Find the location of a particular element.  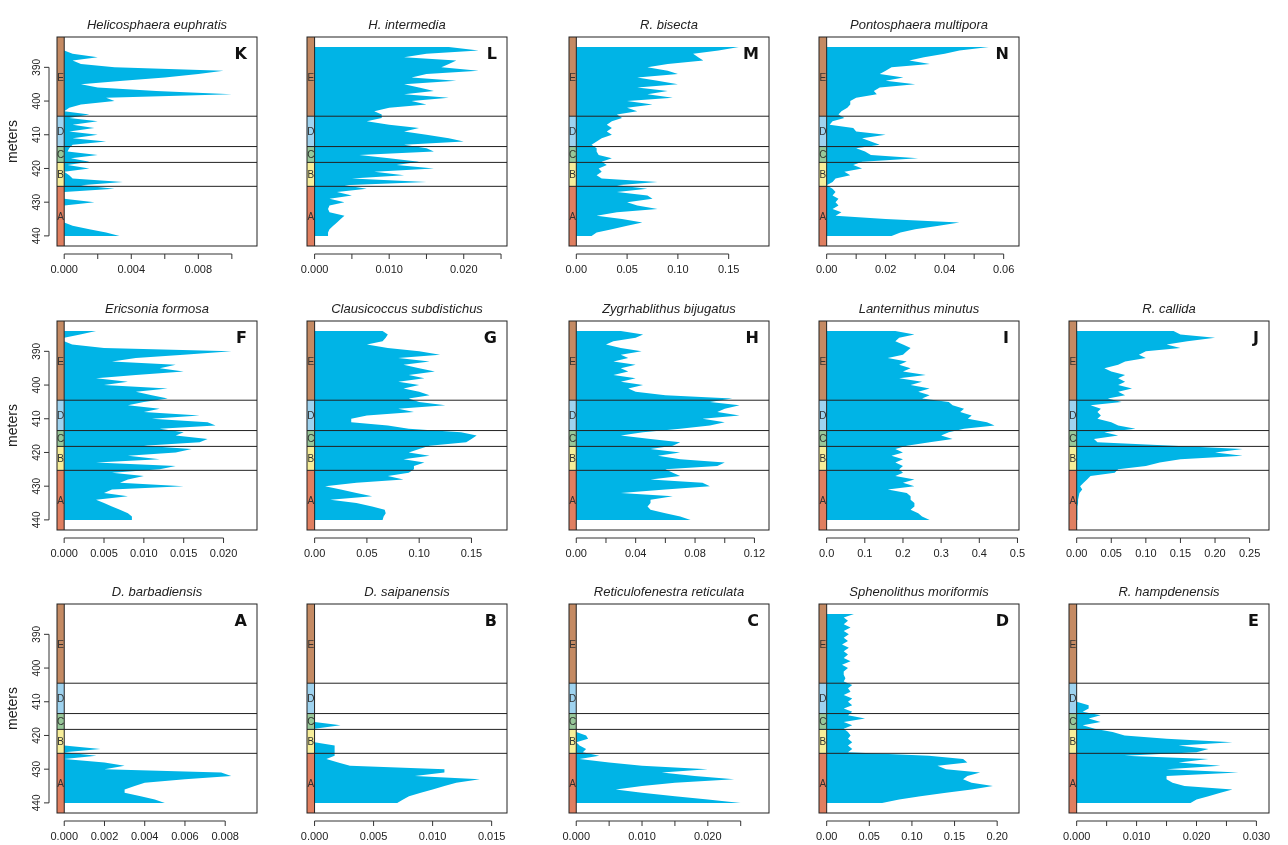

annotation: G is located at coordinates (490, 337).